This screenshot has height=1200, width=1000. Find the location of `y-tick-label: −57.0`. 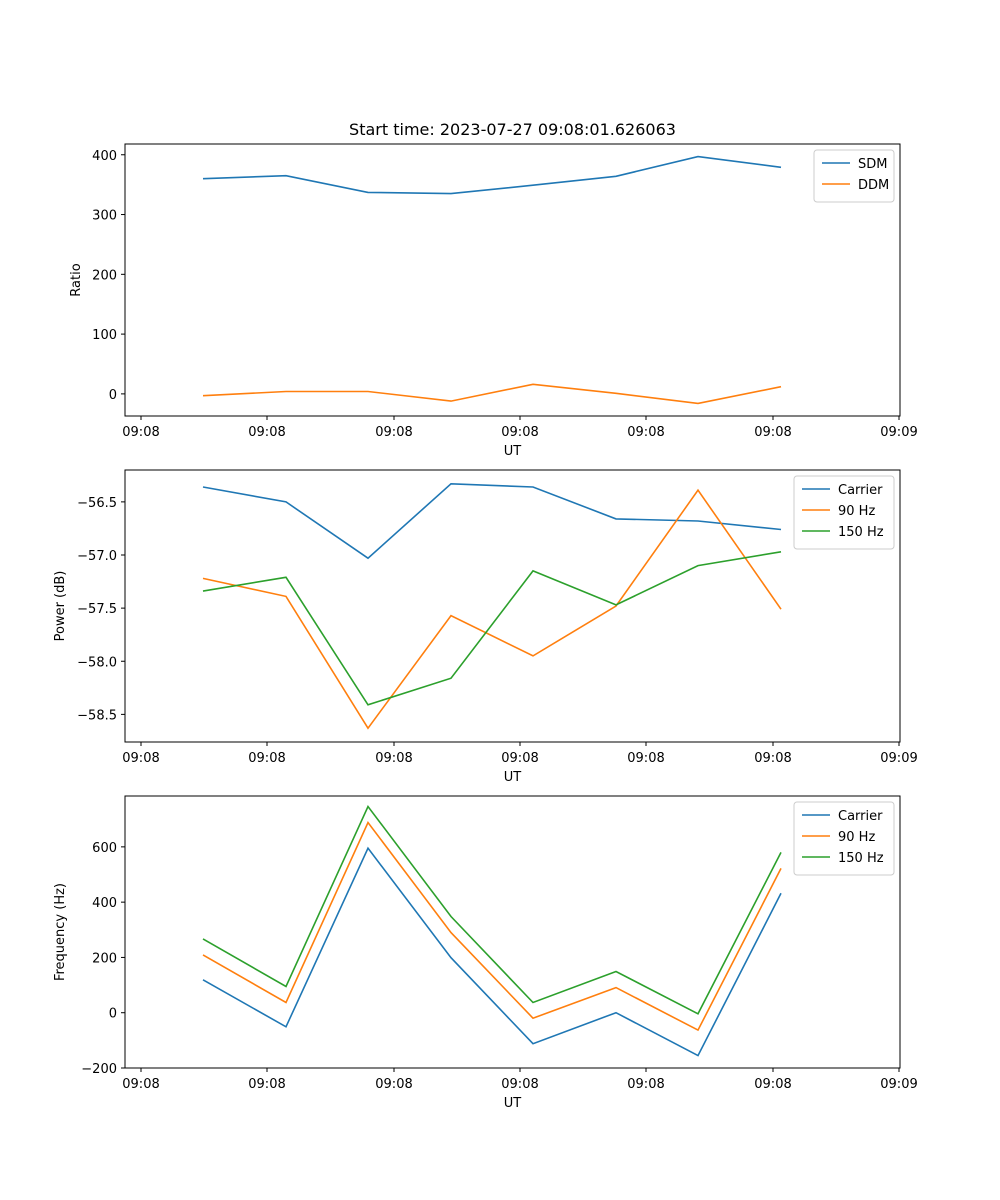

y-tick-label: −57.0 is located at coordinates (97, 556).